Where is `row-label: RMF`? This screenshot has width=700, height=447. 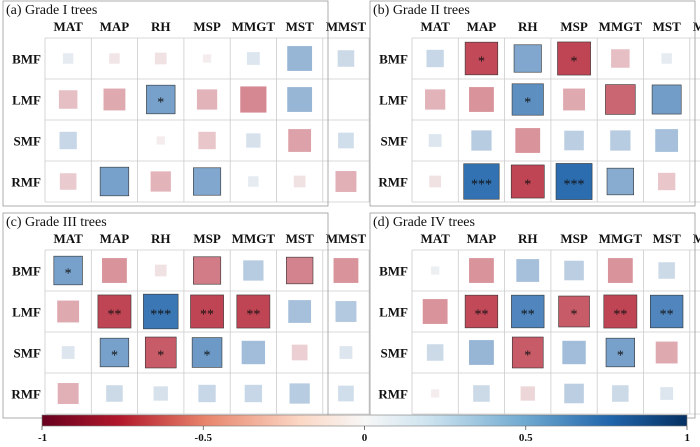
row-label: RMF is located at coordinates (393, 394).